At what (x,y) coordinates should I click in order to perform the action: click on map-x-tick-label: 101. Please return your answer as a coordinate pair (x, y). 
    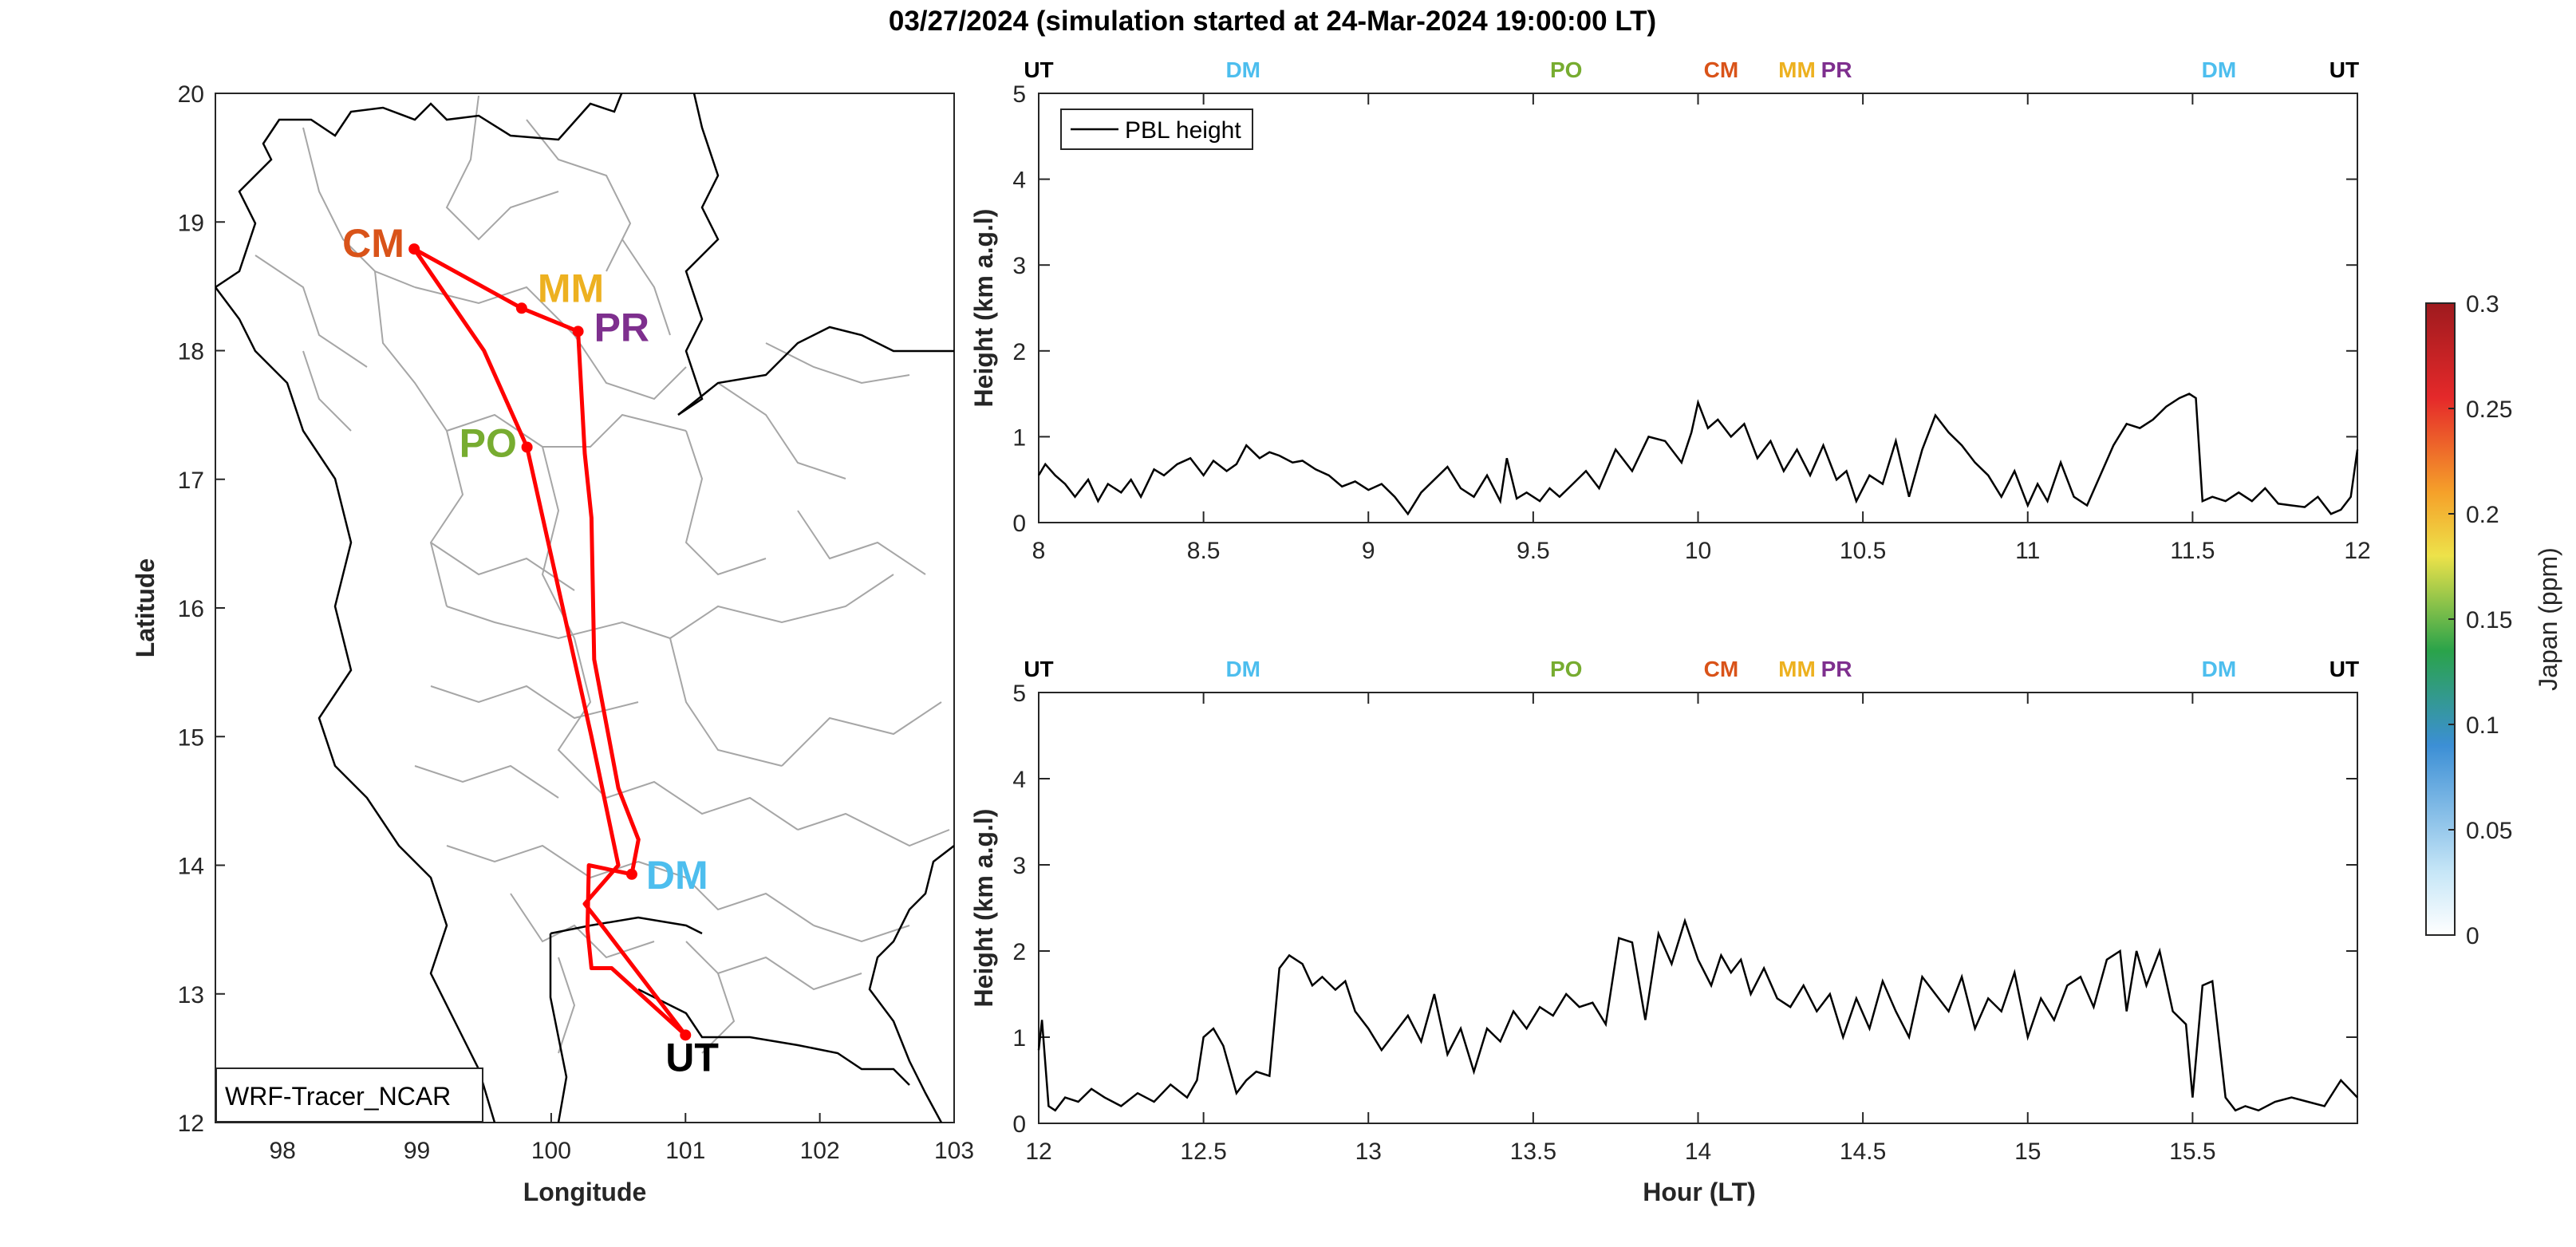
    Looking at the image, I should click on (685, 1151).